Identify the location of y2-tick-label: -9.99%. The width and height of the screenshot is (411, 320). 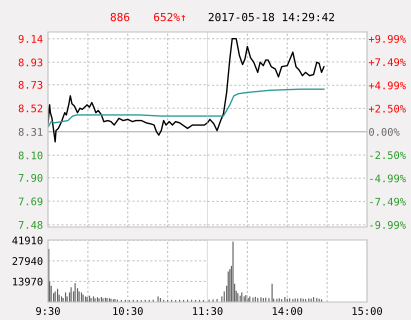
(388, 225).